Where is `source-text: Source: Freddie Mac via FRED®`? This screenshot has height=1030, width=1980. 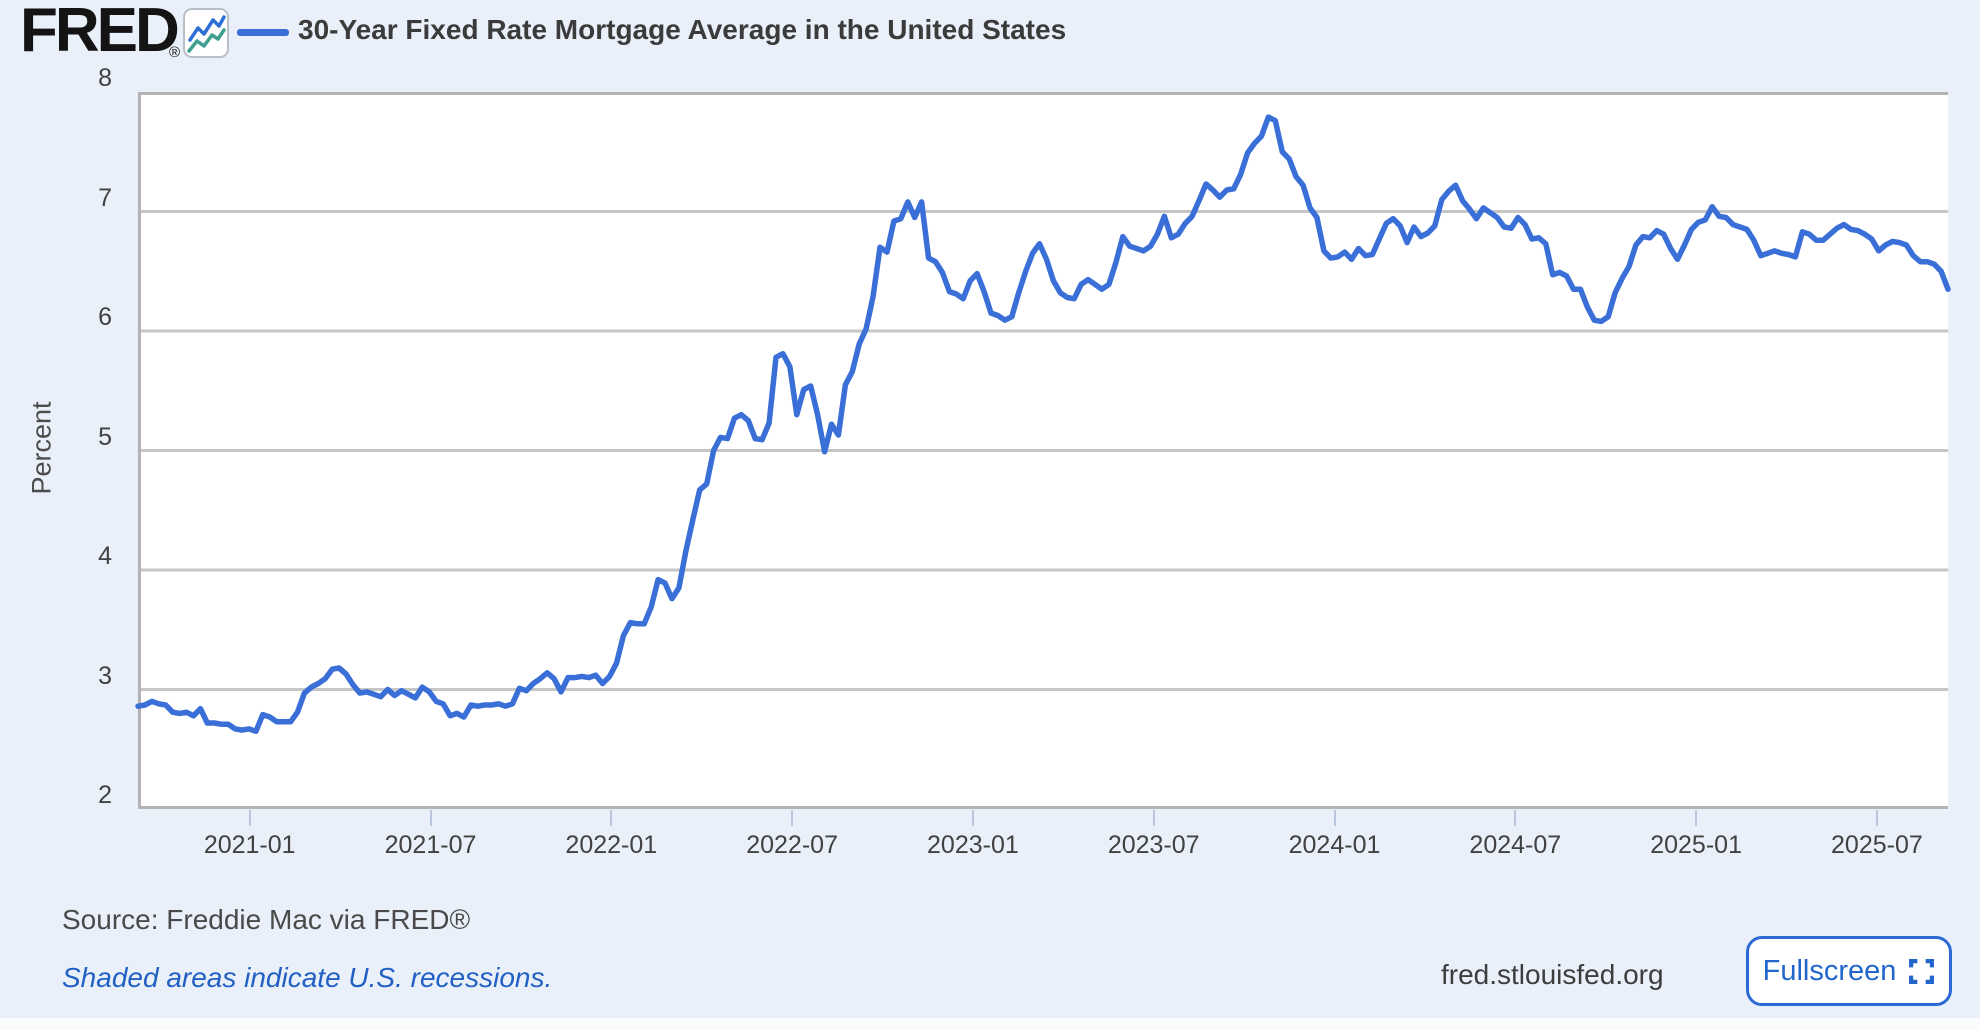
source-text: Source: Freddie Mac via FRED® is located at coordinates (266, 919).